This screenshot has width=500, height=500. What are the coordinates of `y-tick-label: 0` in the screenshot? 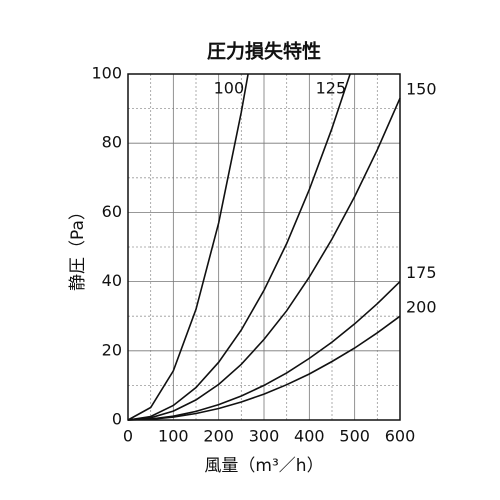 It's located at (117, 419).